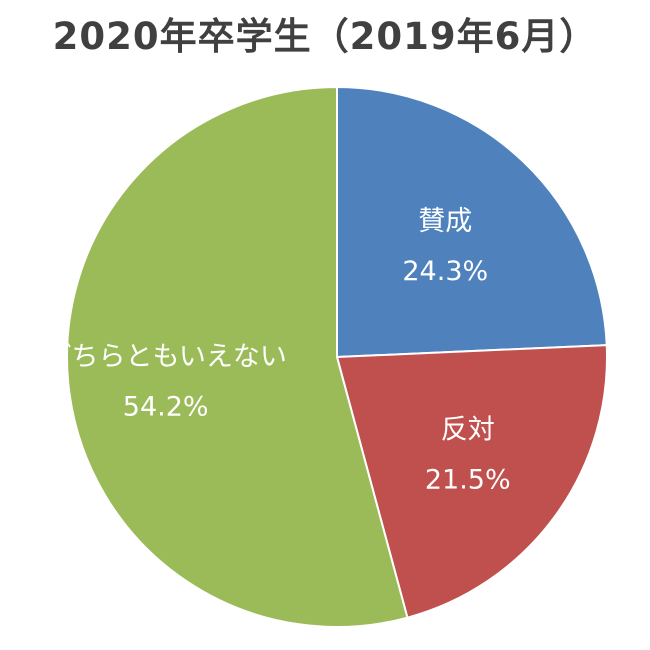 This screenshot has width=650, height=650. Describe the element at coordinates (165, 357) in the screenshot. I see `slice-category-label: どちらともいえない` at that location.